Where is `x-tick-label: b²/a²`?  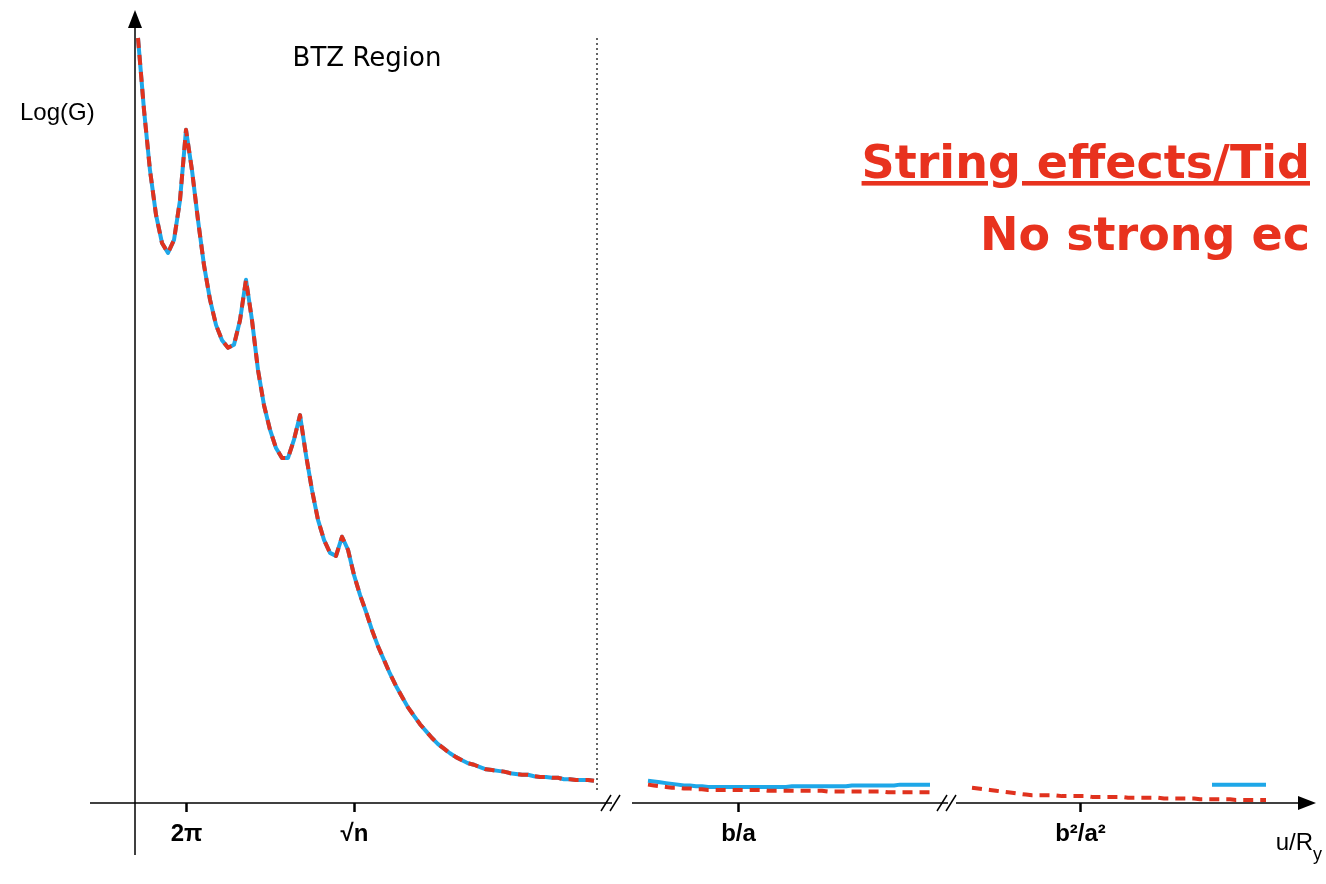 x-tick-label: b²/a² is located at coordinates (1080, 833).